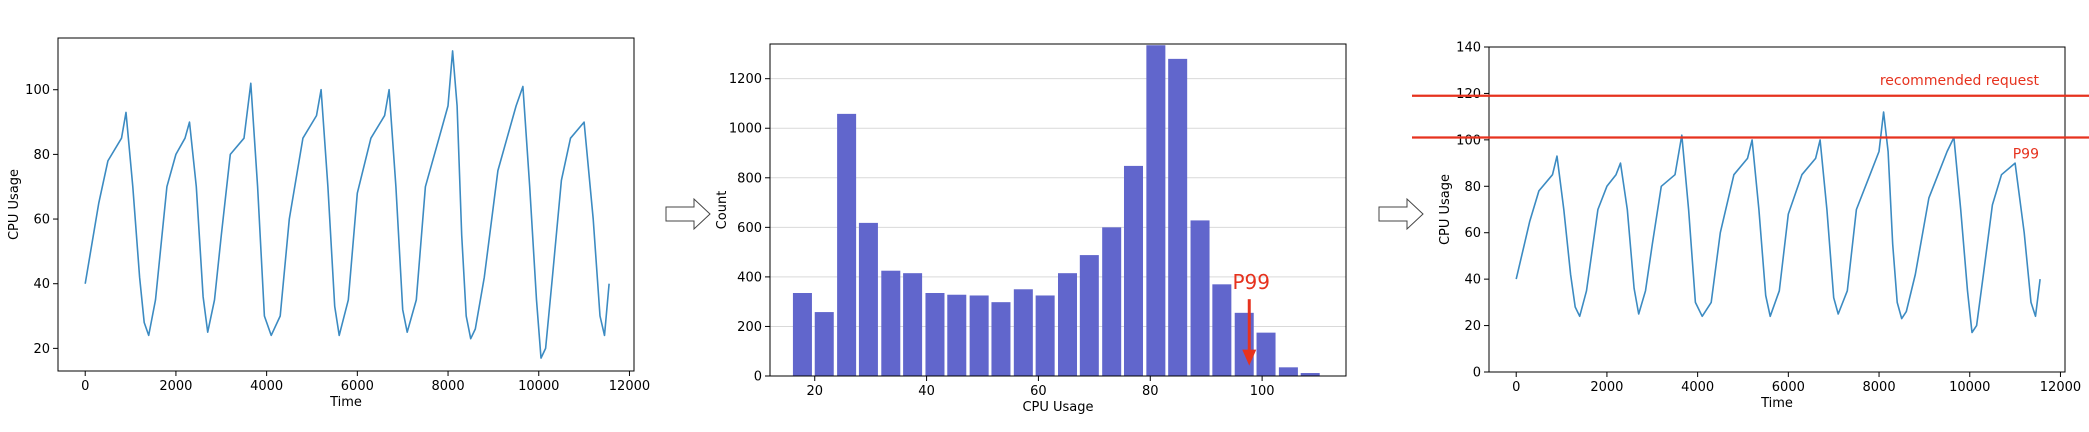 The height and width of the screenshot is (432, 2089). What do you see at coordinates (1960, 81) in the screenshot?
I see `recommended-request-label: recommended request` at bounding box center [1960, 81].